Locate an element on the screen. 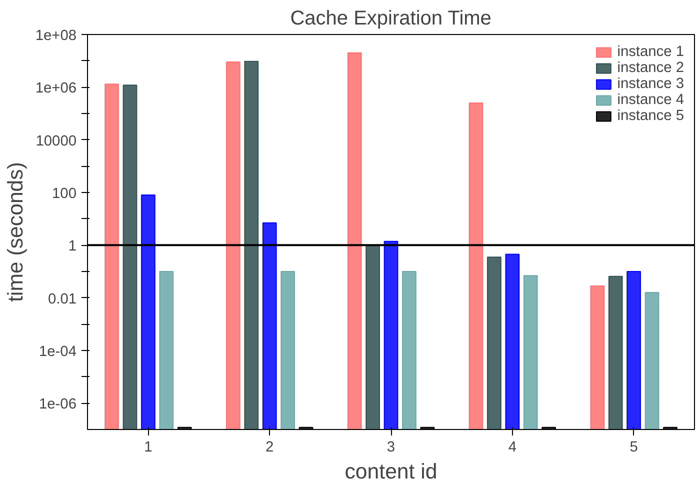 Image resolution: width=699 pixels, height=486 pixels. x-tick-label: 4 is located at coordinates (512, 448).